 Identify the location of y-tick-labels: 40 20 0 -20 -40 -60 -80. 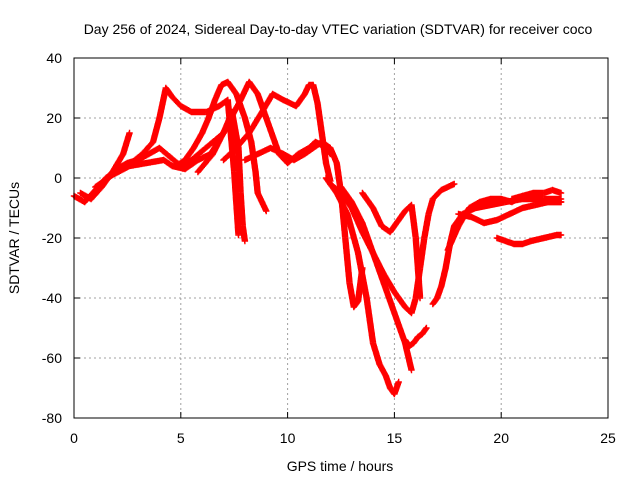
(52, 238).